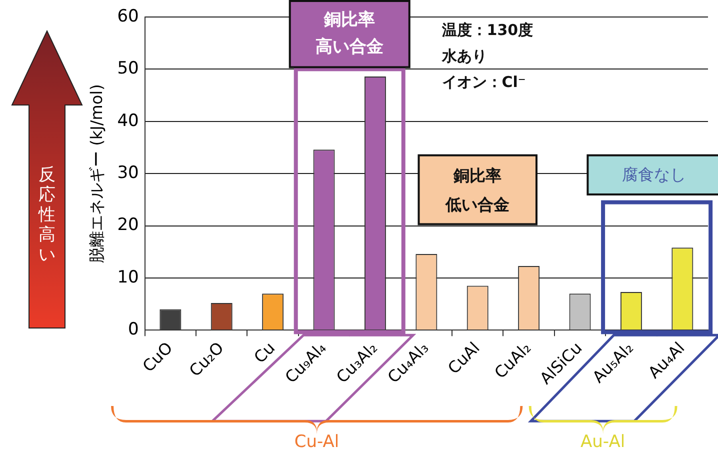  What do you see at coordinates (264, 352) in the screenshot?
I see `x-tick-label: Cu` at bounding box center [264, 352].